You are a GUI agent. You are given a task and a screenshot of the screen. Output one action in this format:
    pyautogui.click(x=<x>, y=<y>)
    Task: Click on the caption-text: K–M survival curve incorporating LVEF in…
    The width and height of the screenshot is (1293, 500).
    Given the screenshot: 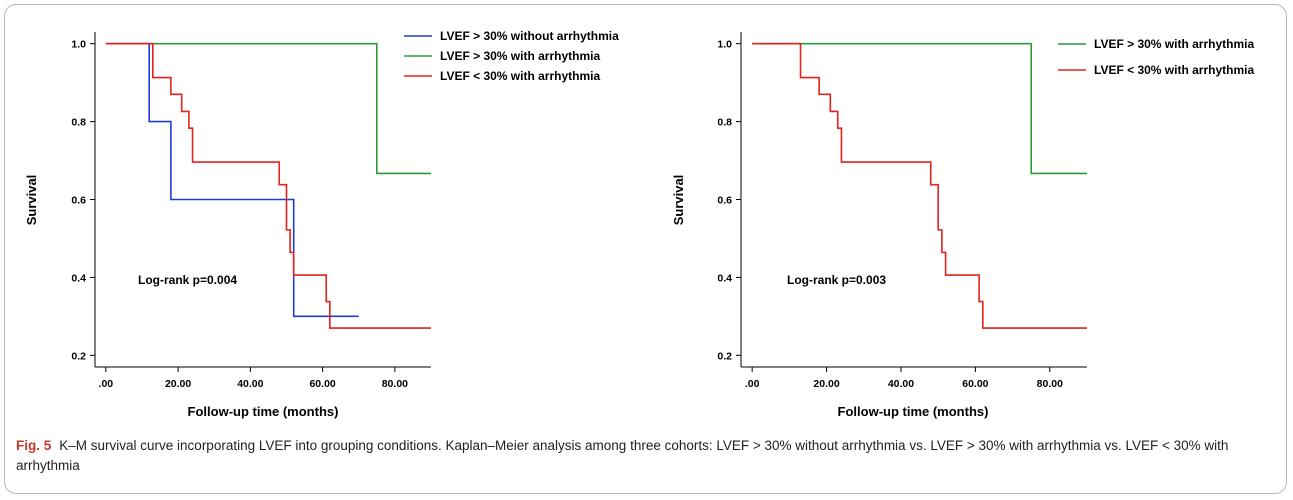 What is the action you would take?
    pyautogui.click(x=622, y=455)
    